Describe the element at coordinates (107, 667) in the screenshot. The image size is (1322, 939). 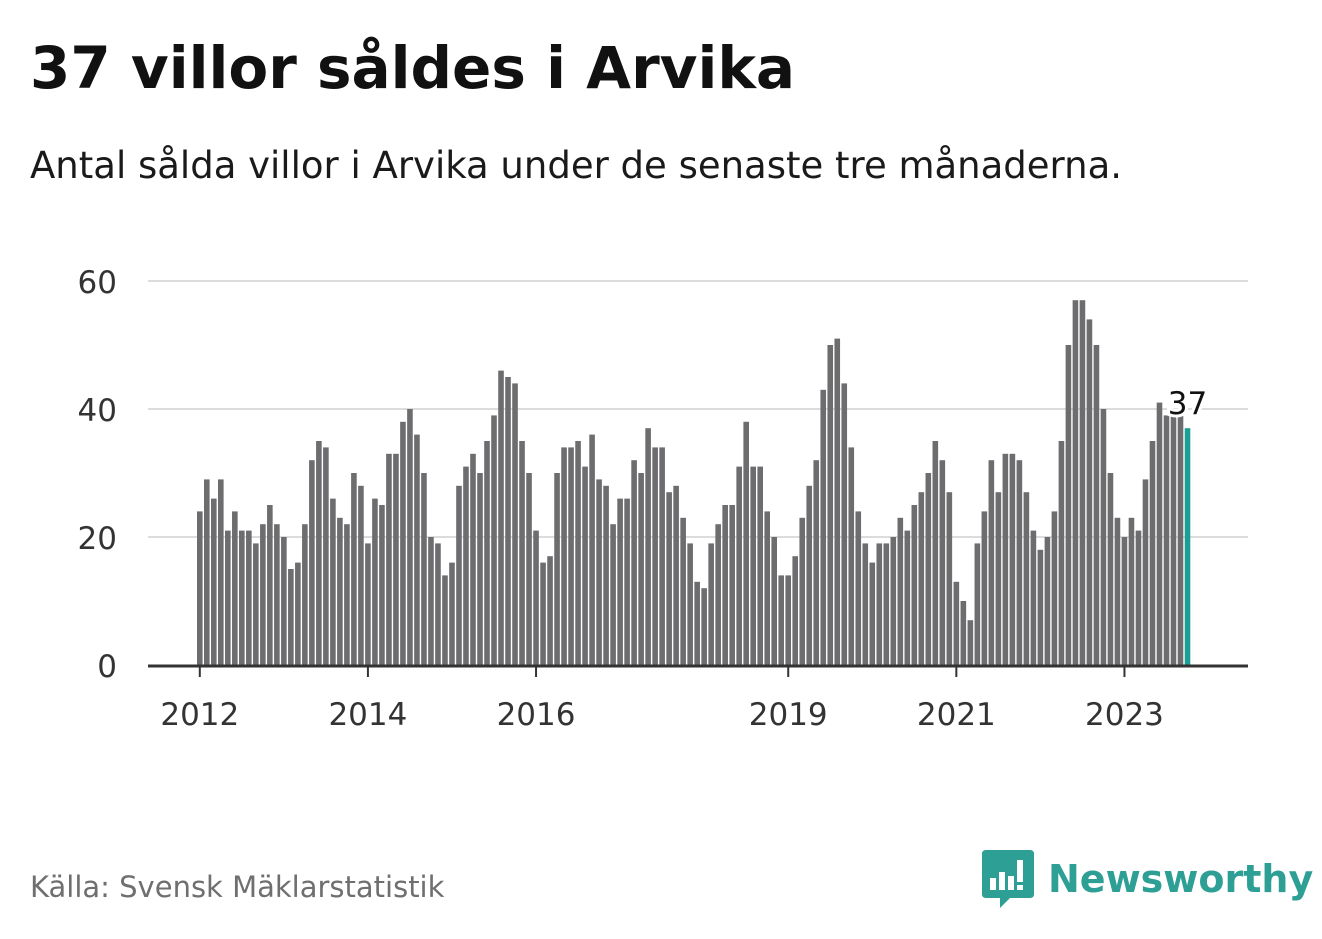
I see `y-tick-label: 0` at that location.